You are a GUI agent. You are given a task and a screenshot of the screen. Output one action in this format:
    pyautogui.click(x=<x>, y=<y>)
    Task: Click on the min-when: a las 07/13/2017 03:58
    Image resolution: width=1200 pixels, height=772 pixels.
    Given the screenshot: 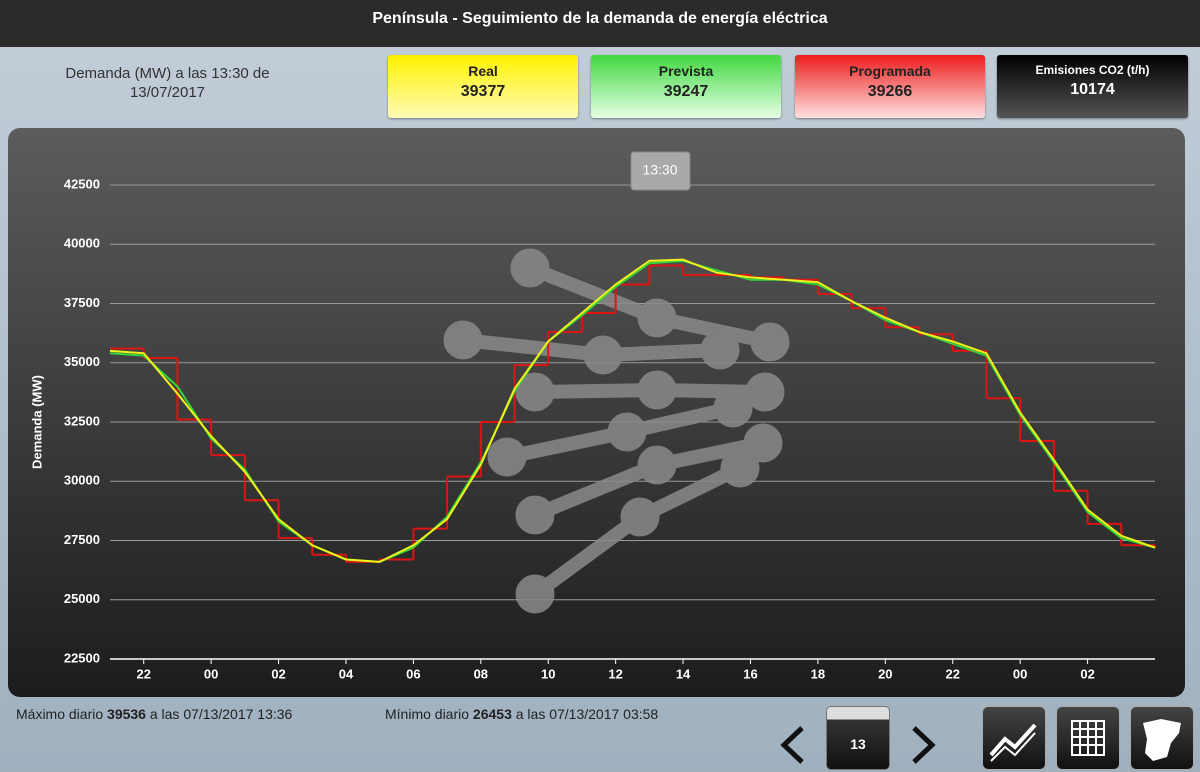 What is the action you would take?
    pyautogui.click(x=587, y=714)
    